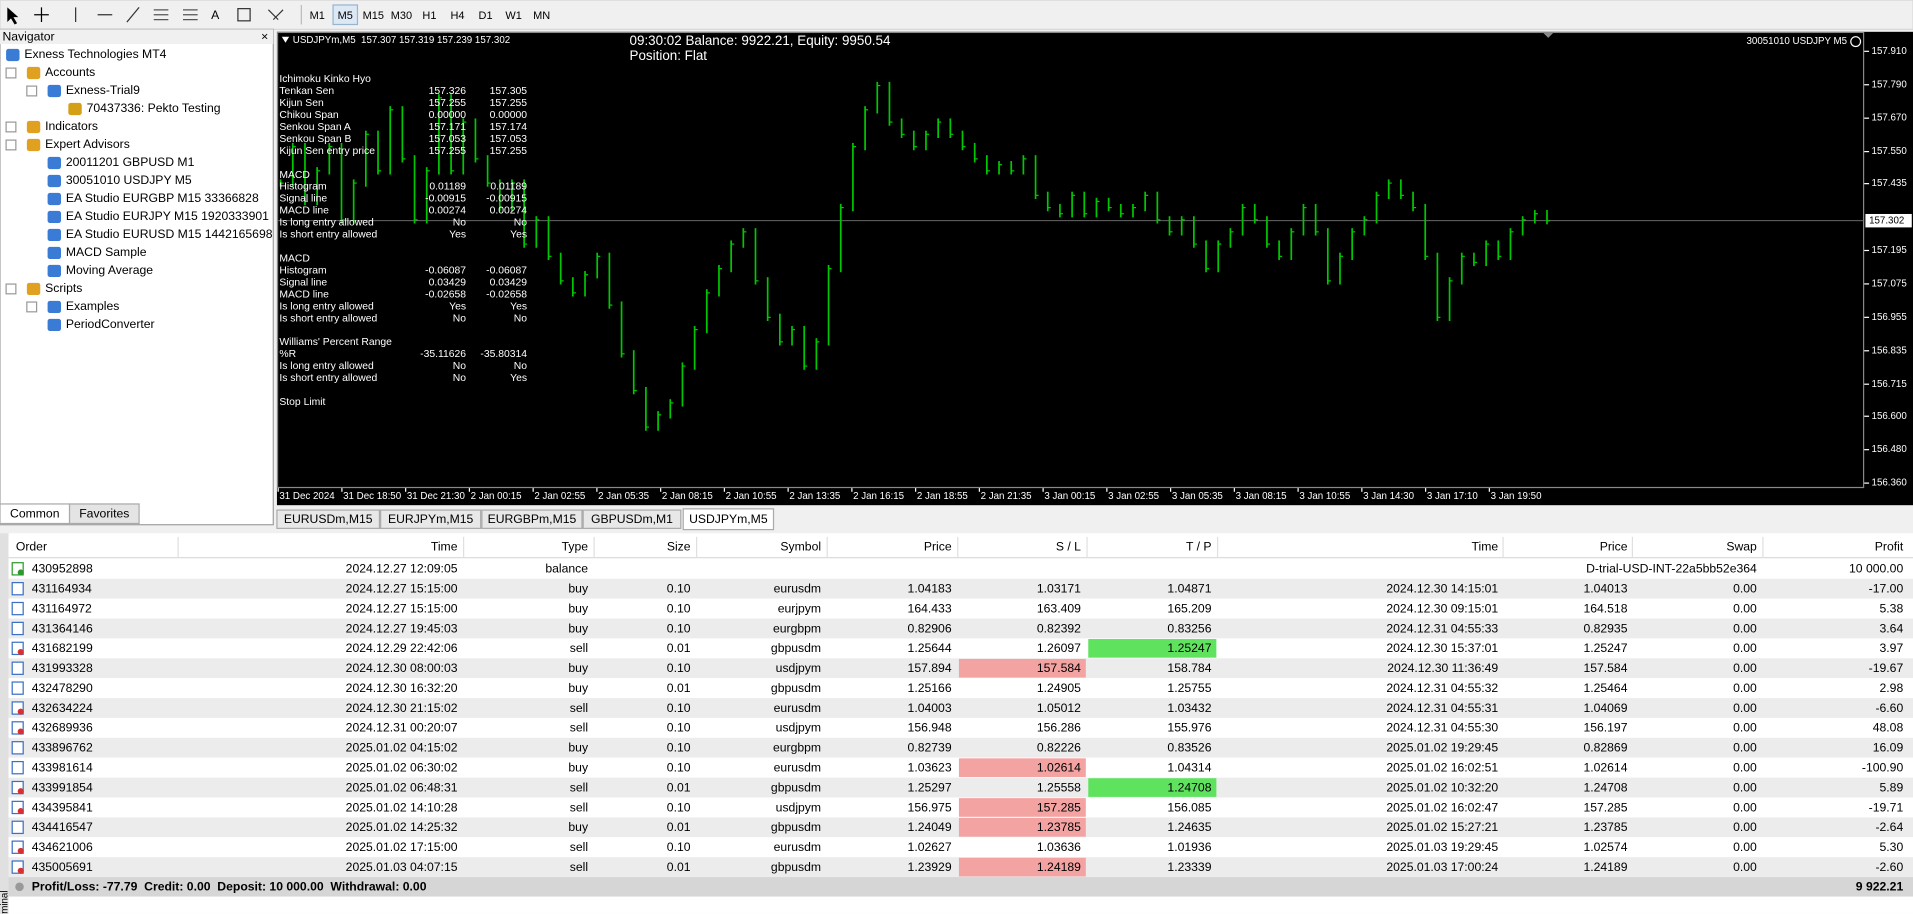 This screenshot has width=1913, height=914. I want to click on tree-item: EA Studio EURUSD M15 1442165698, so click(169, 234).